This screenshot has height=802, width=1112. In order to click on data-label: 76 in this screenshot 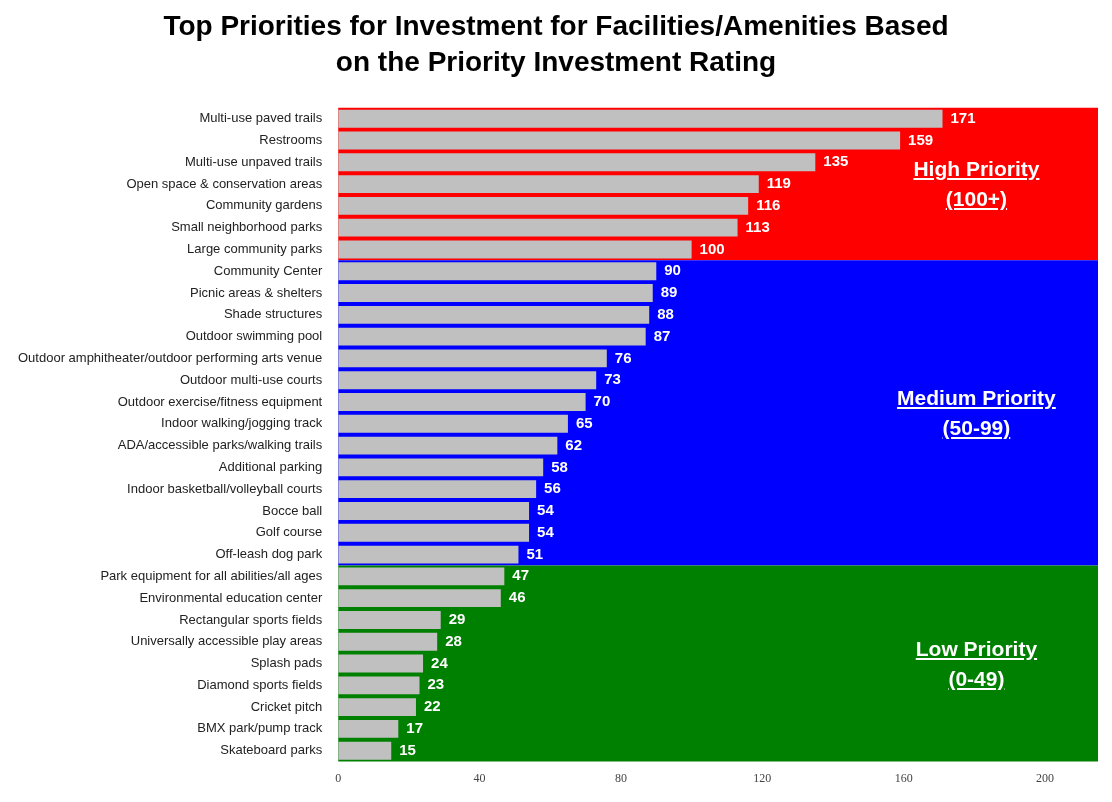, I will do `click(623, 357)`.